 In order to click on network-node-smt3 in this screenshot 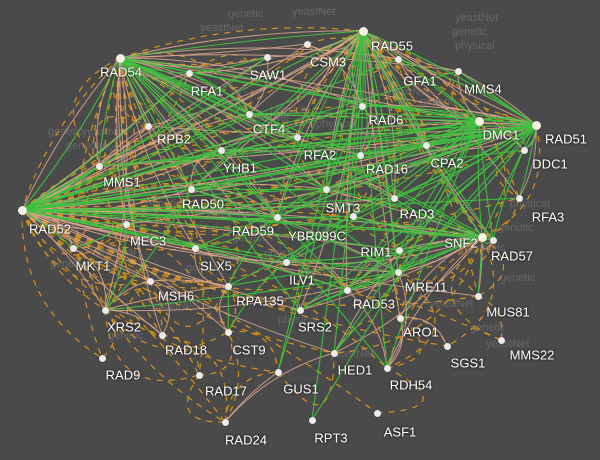, I will do `click(326, 189)`.